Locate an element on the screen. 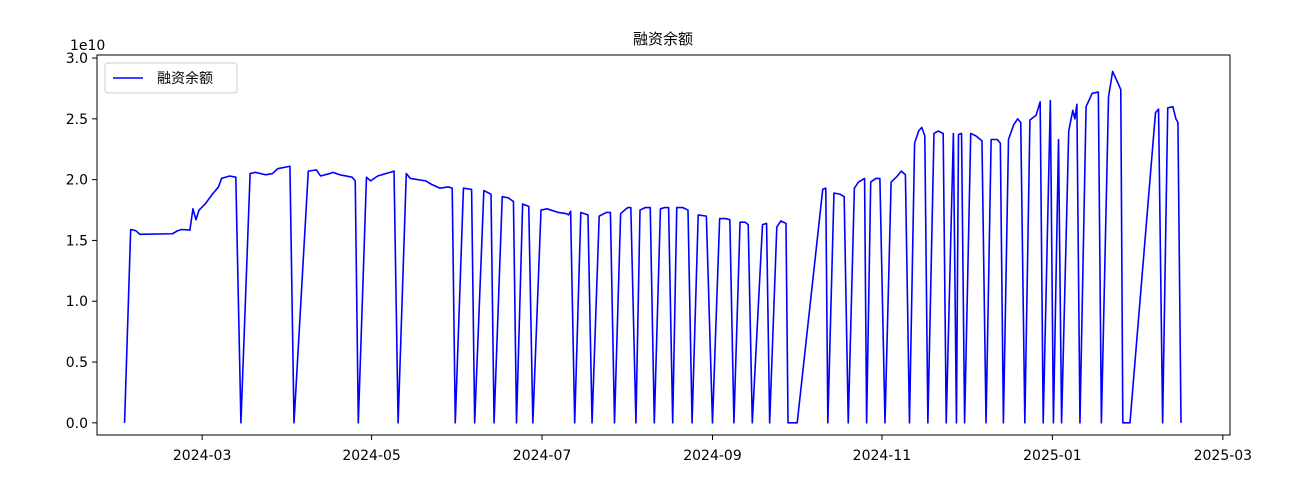  x-tick-label: 2025-01 is located at coordinates (1052, 456).